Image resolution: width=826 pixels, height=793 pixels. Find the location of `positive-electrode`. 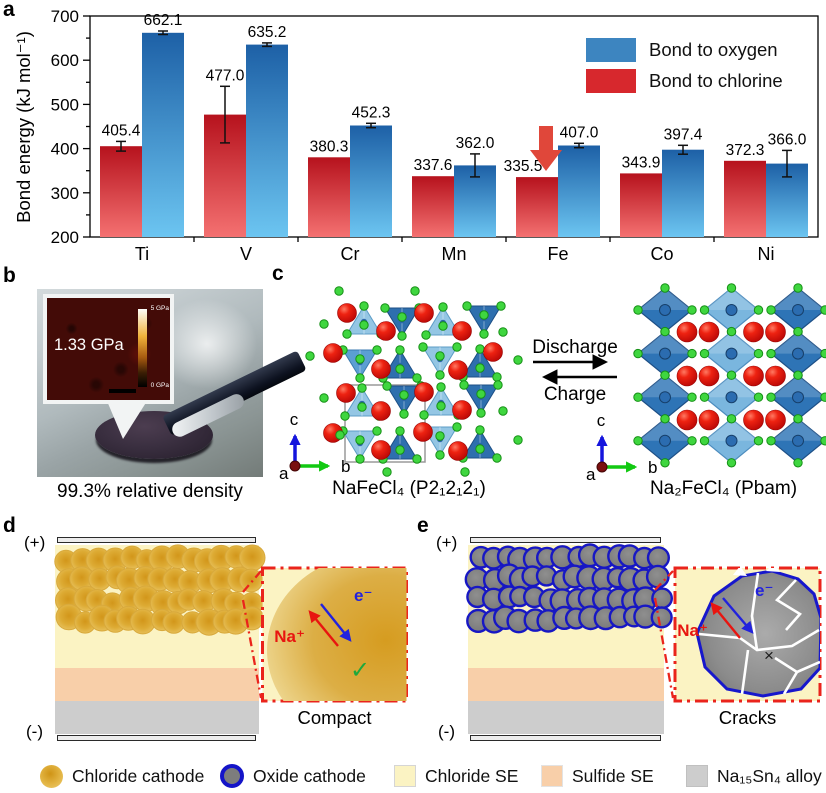

positive-electrode is located at coordinates (565, 540).